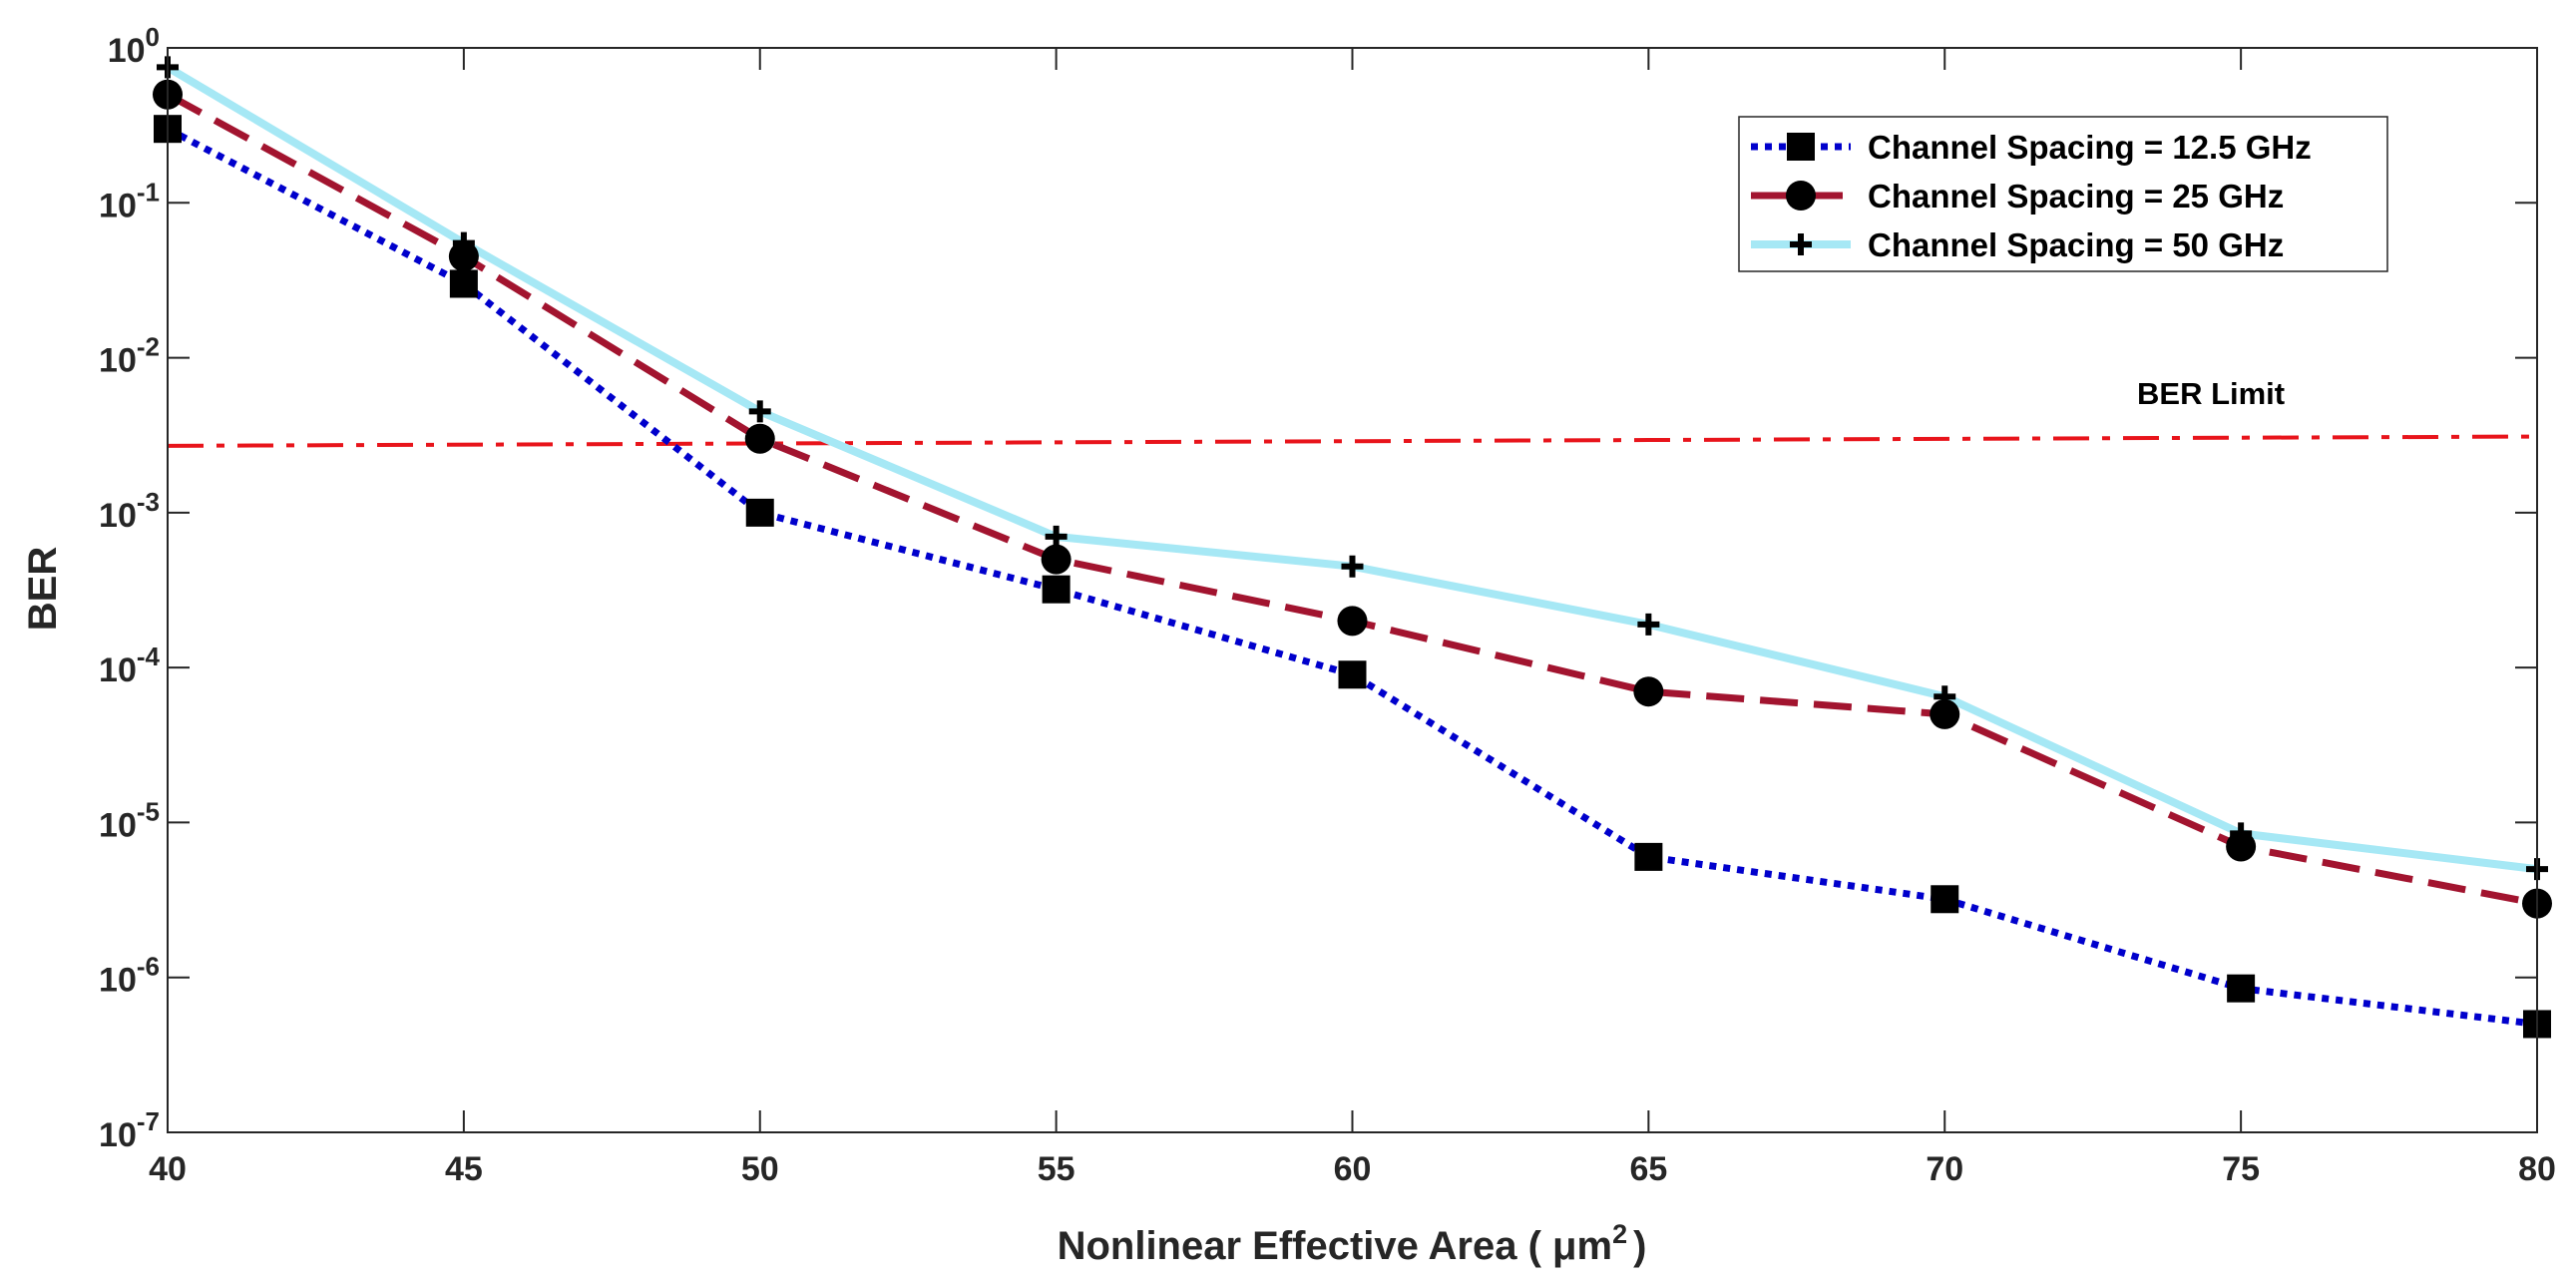 This screenshot has width=2576, height=1288. Describe the element at coordinates (2211, 393) in the screenshot. I see `ber-limit-annotation: BER Limit` at that location.